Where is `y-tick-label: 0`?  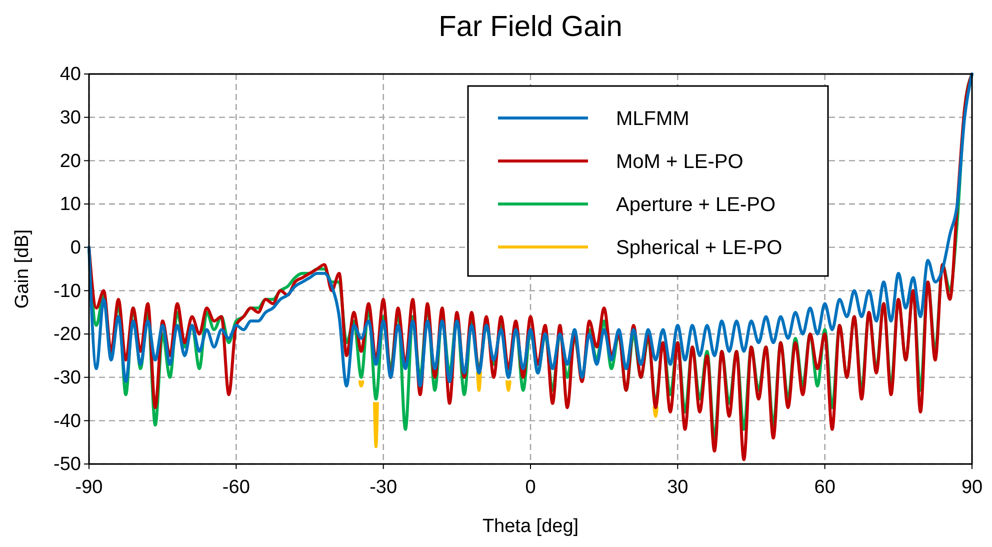
y-tick-label: 0 is located at coordinates (75, 247).